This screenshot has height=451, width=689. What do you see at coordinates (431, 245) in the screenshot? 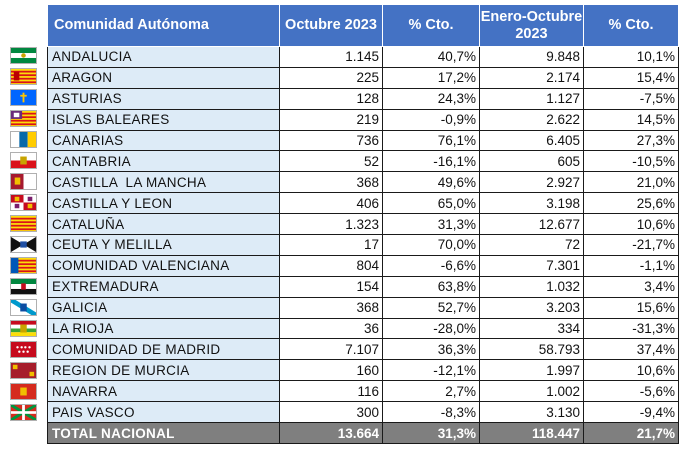
I see `october-growth: 70,0%` at bounding box center [431, 245].